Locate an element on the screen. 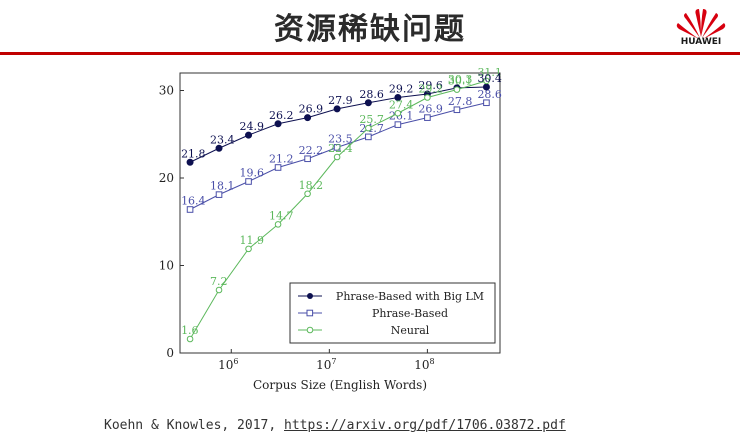 The height and width of the screenshot is (442, 740). data-label: 18.2 is located at coordinates (311, 185).